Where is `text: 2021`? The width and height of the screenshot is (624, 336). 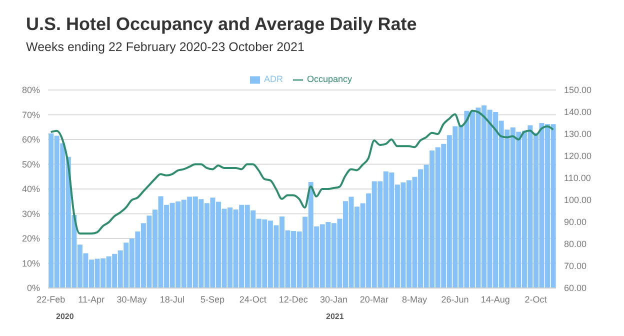 text: 2021 is located at coordinates (335, 316).